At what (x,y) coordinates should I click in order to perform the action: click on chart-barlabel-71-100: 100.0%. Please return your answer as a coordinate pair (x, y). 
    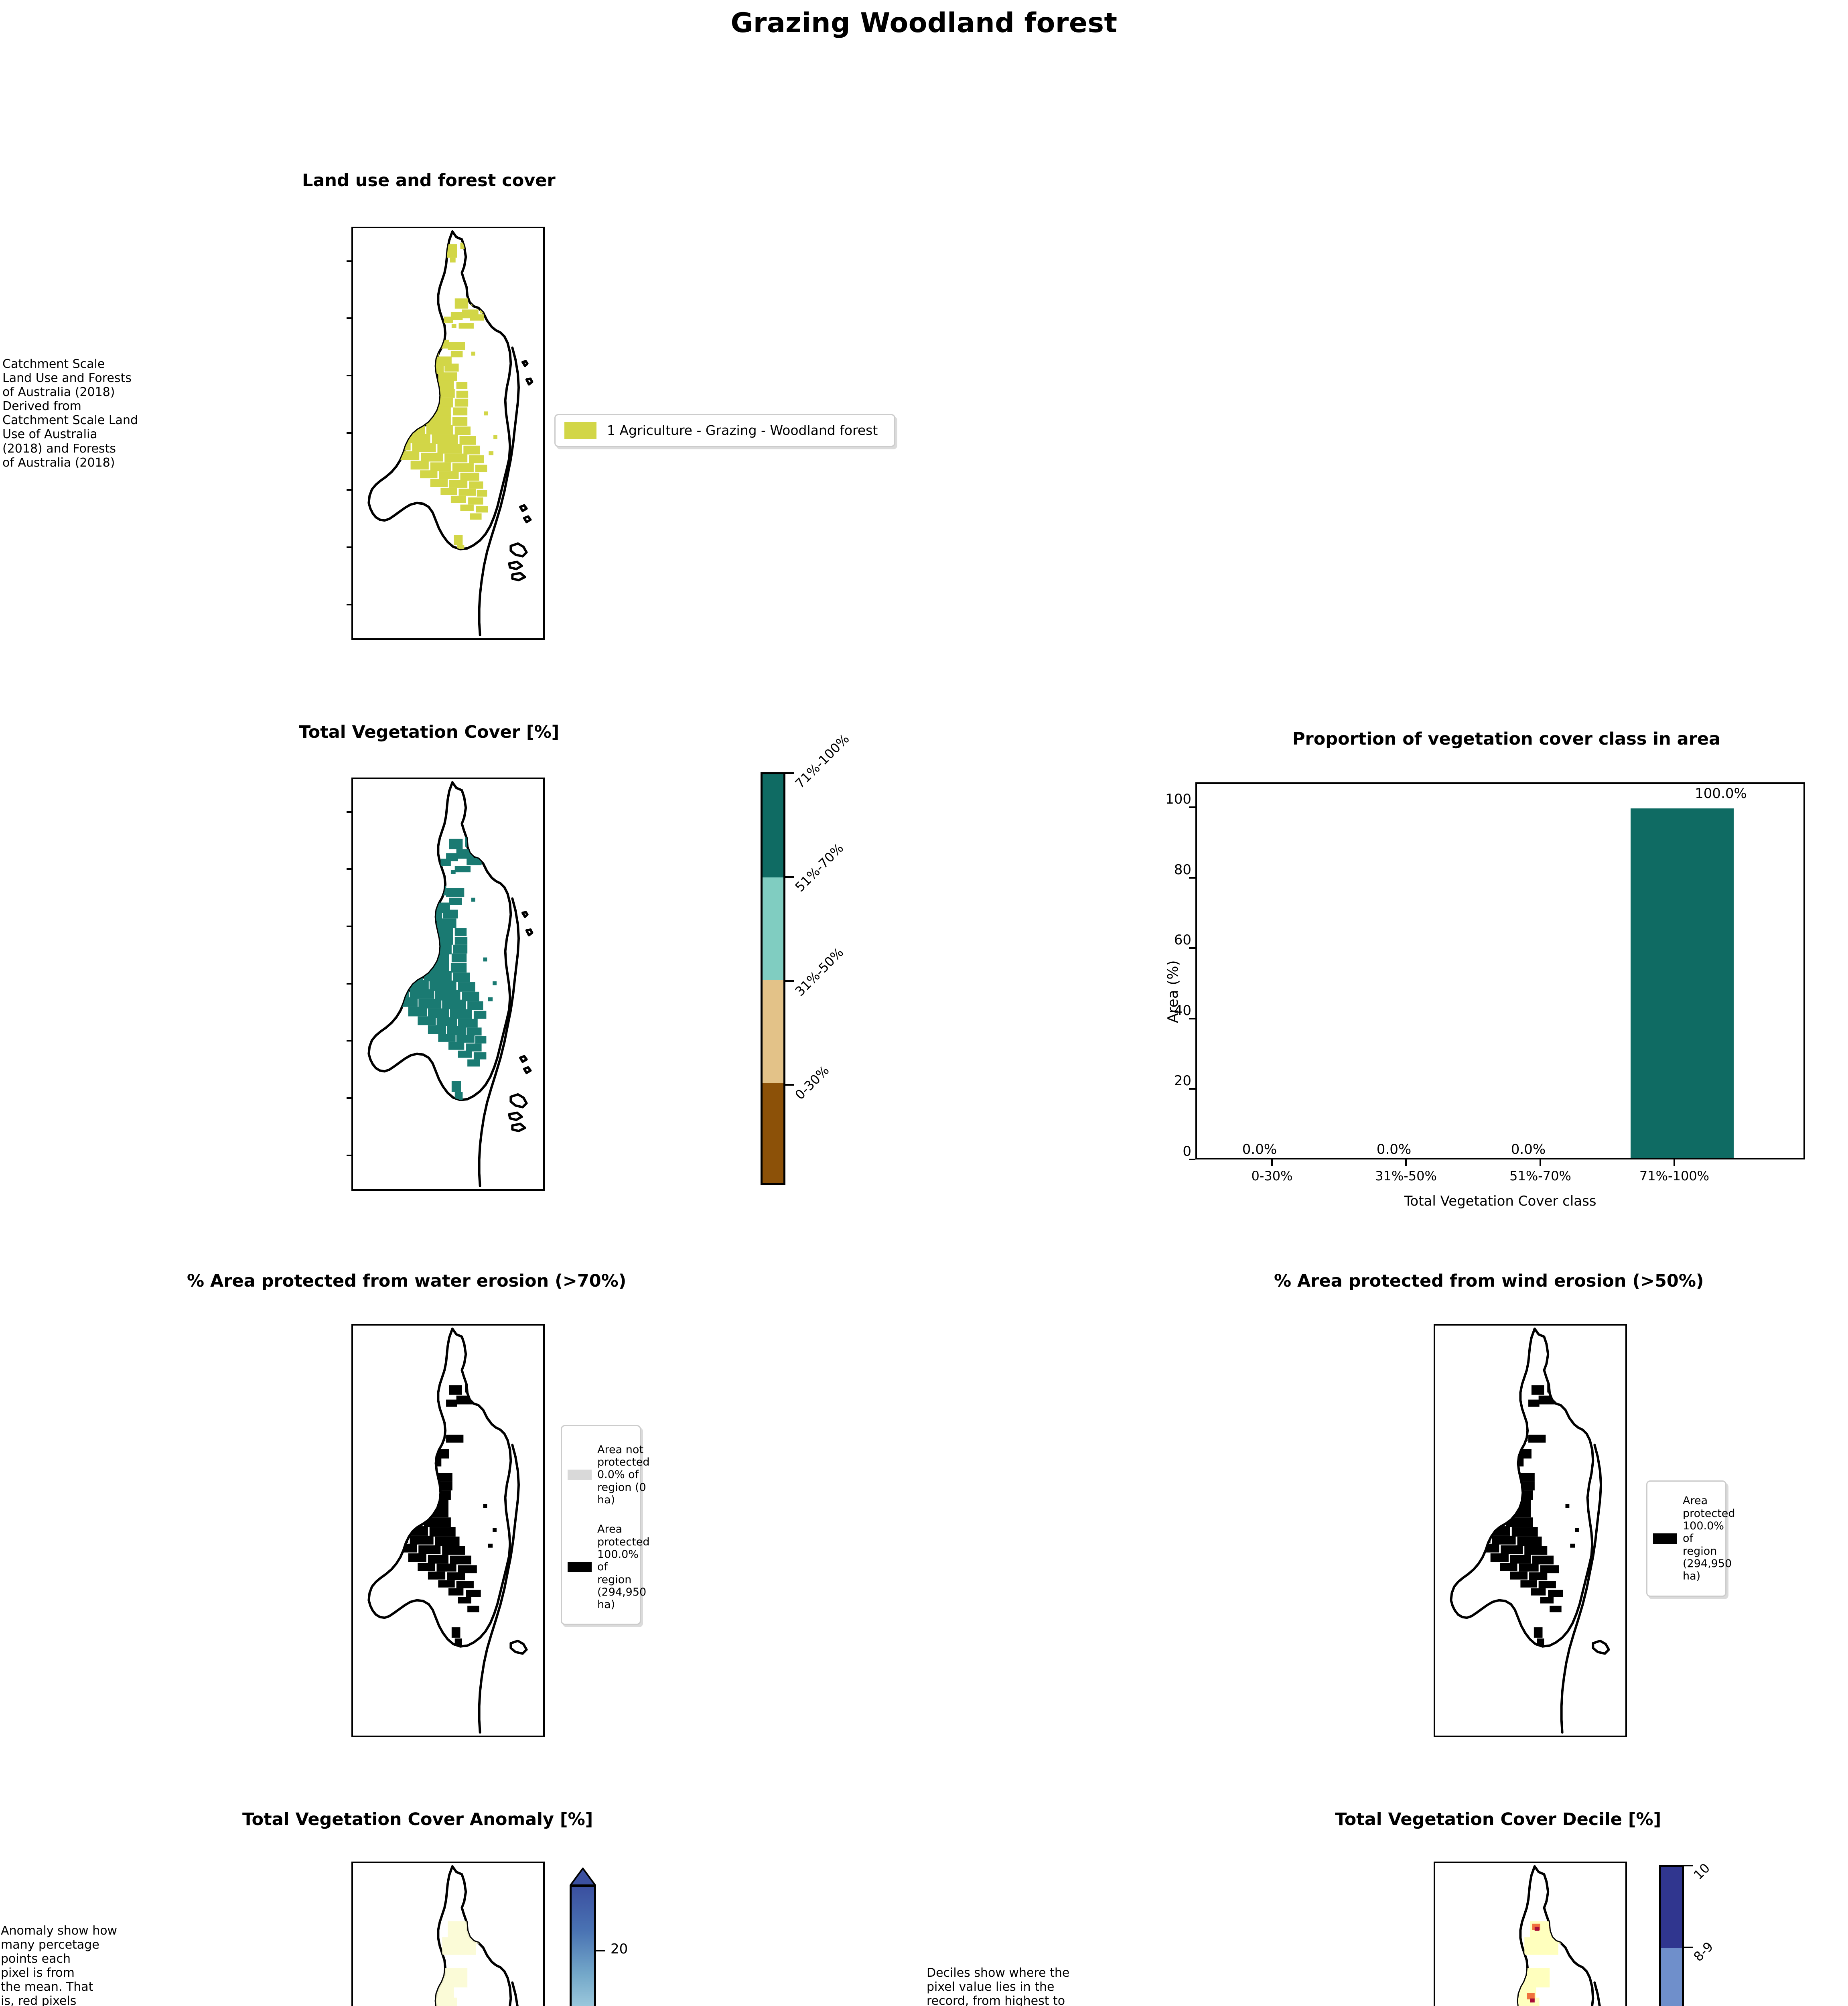
    Looking at the image, I should click on (1721, 794).